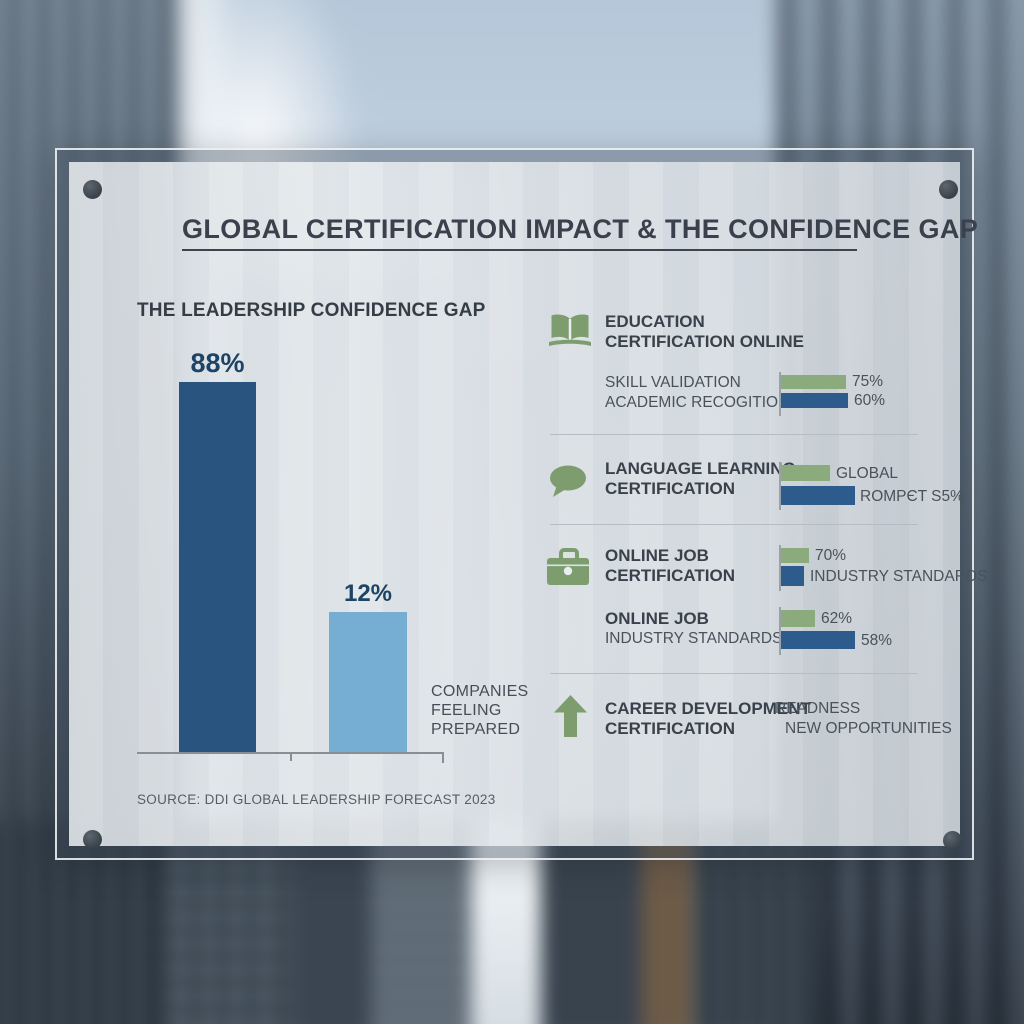 The height and width of the screenshot is (1024, 1024). What do you see at coordinates (704, 331) in the screenshot?
I see `section-title: EDUCATION CERTIFICATION ONLINE` at bounding box center [704, 331].